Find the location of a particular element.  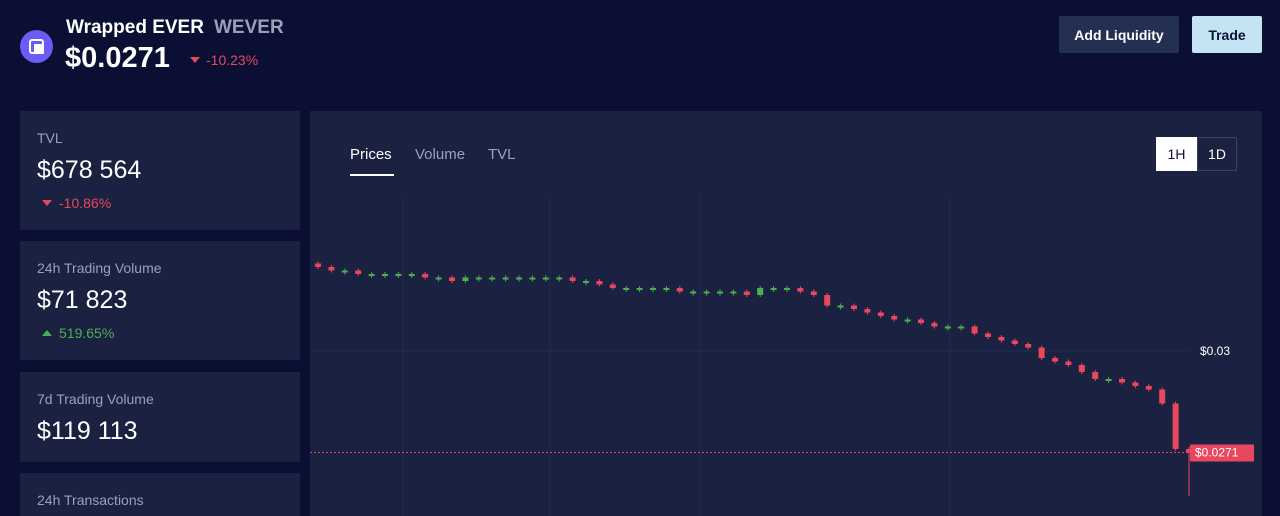

stat-change-value: -10.86% is located at coordinates (85, 203).